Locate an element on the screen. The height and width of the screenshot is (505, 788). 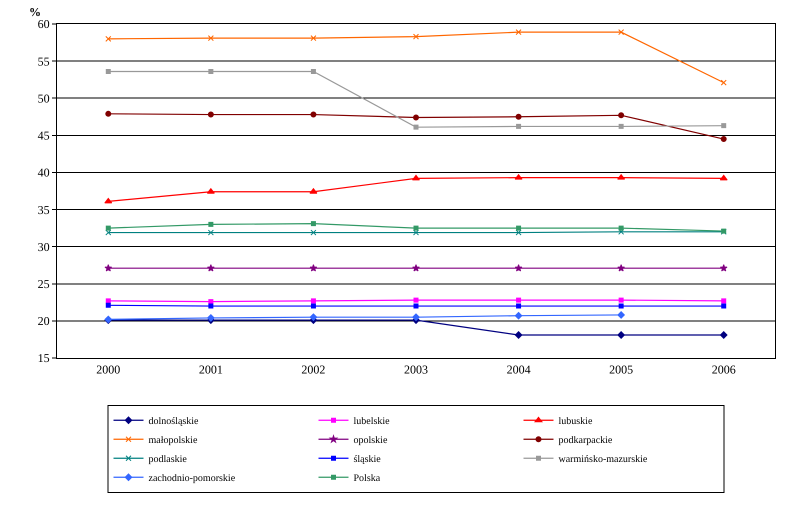
legend-label: dolnośląskie is located at coordinates (174, 422).